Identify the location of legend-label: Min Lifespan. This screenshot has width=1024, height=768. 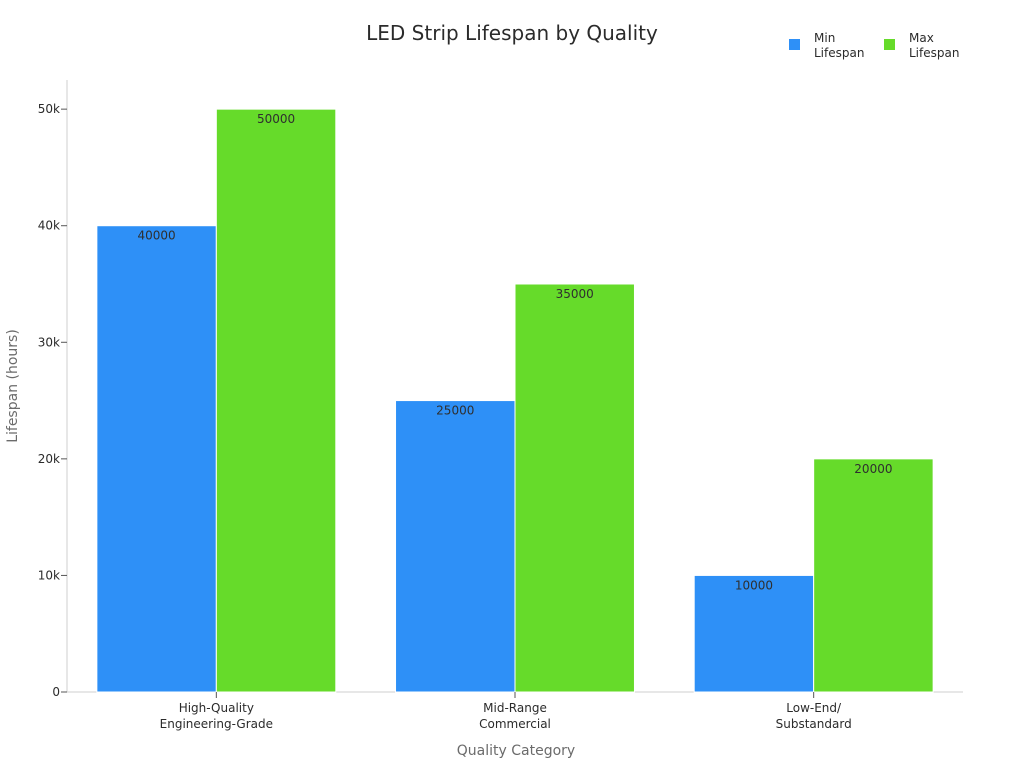
(839, 45).